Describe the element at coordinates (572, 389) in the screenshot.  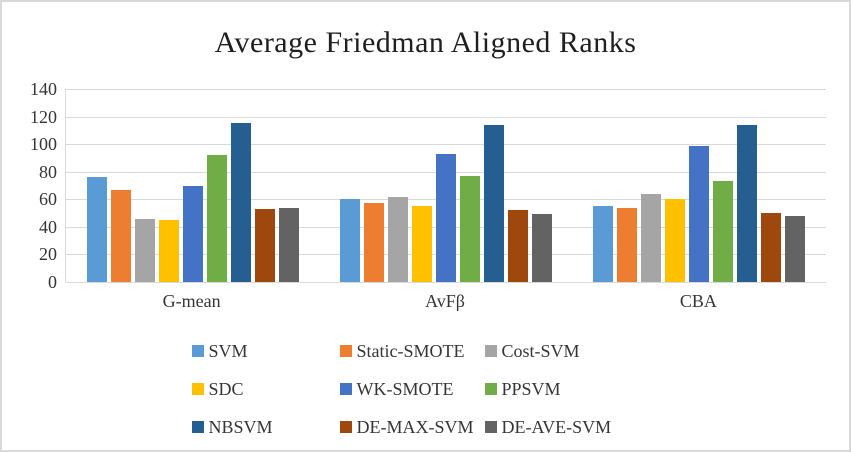
I see `legend-item-PPSVM: PPSVM` at that location.